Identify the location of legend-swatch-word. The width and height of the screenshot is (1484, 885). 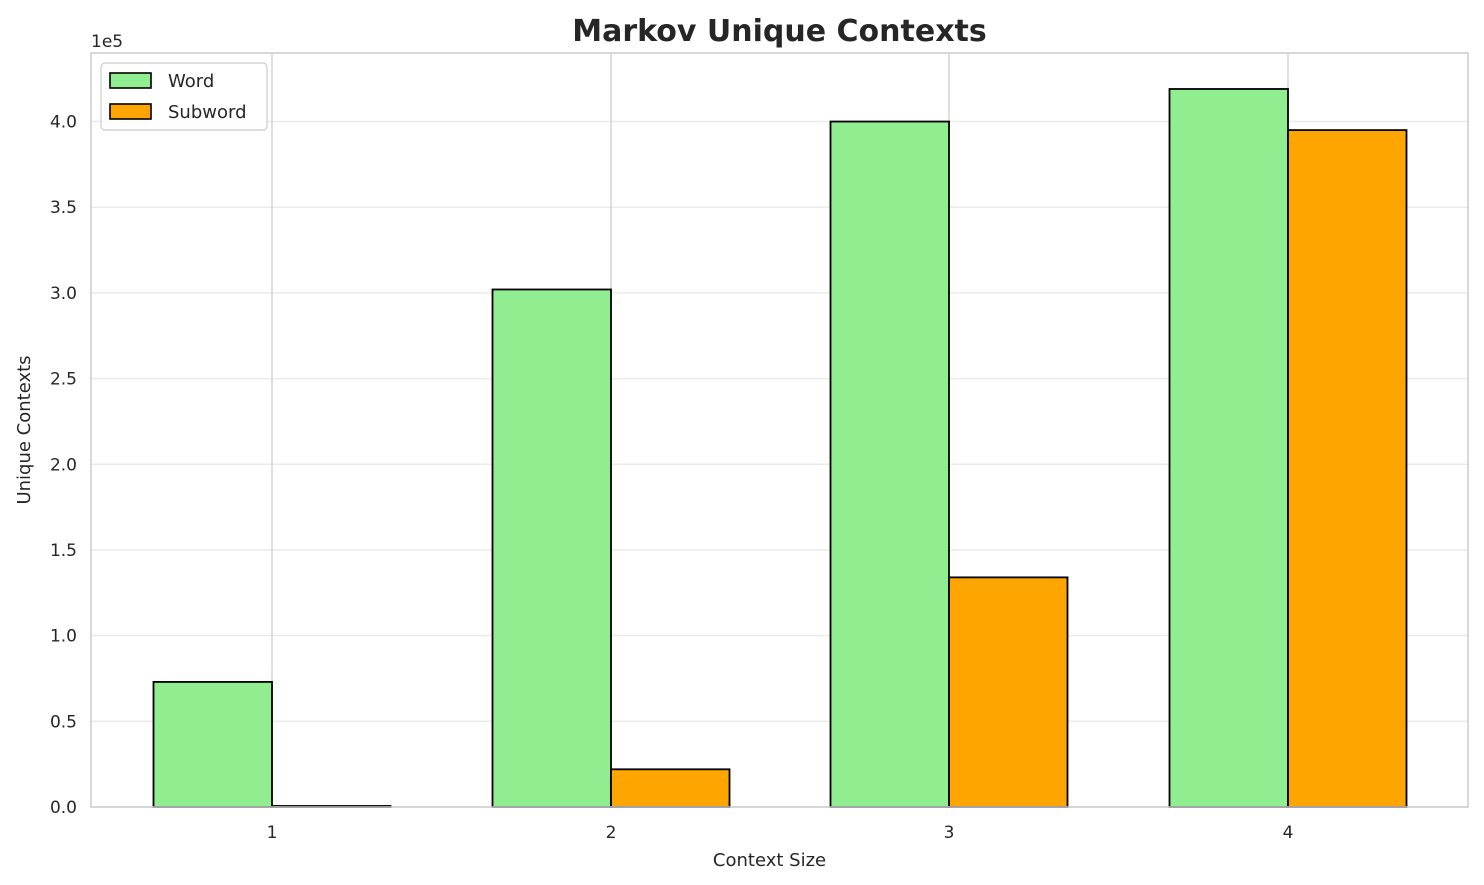
(130, 80).